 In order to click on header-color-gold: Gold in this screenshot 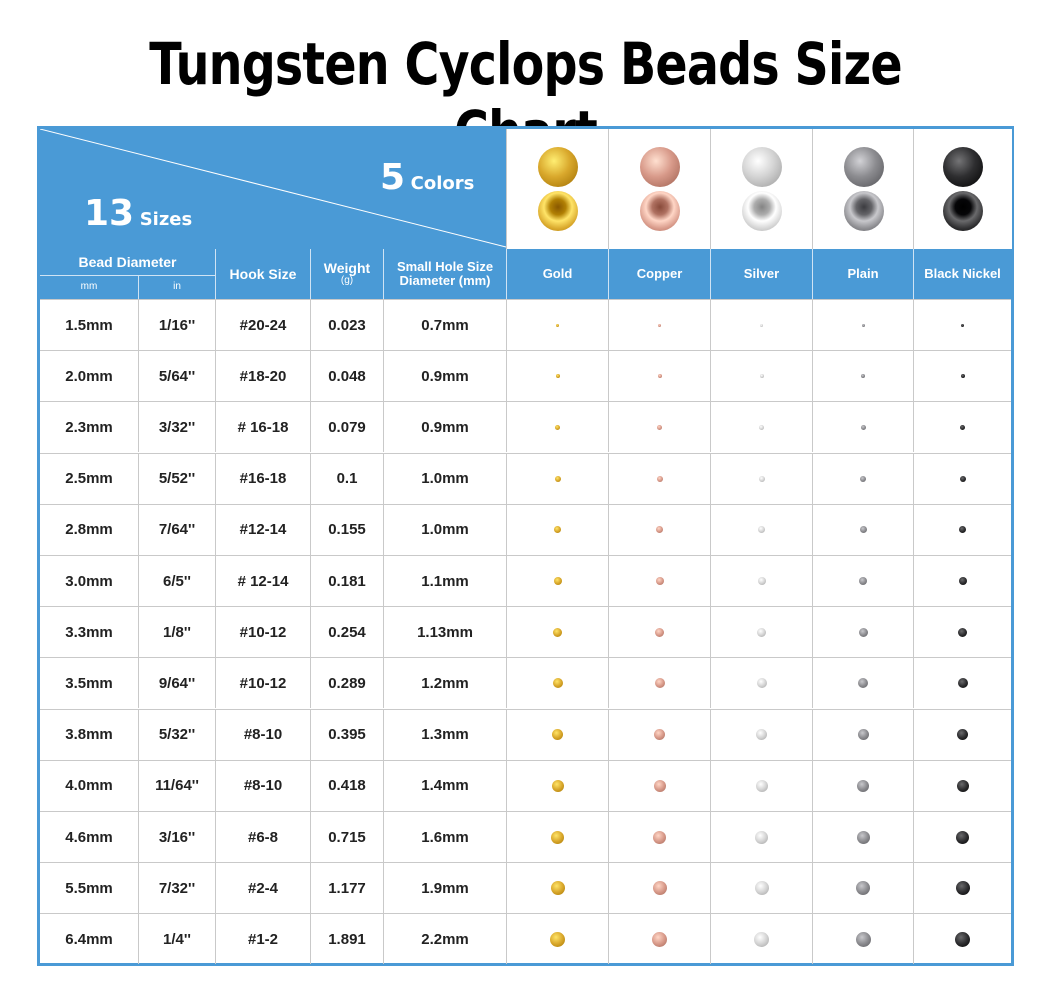, I will do `click(557, 274)`.